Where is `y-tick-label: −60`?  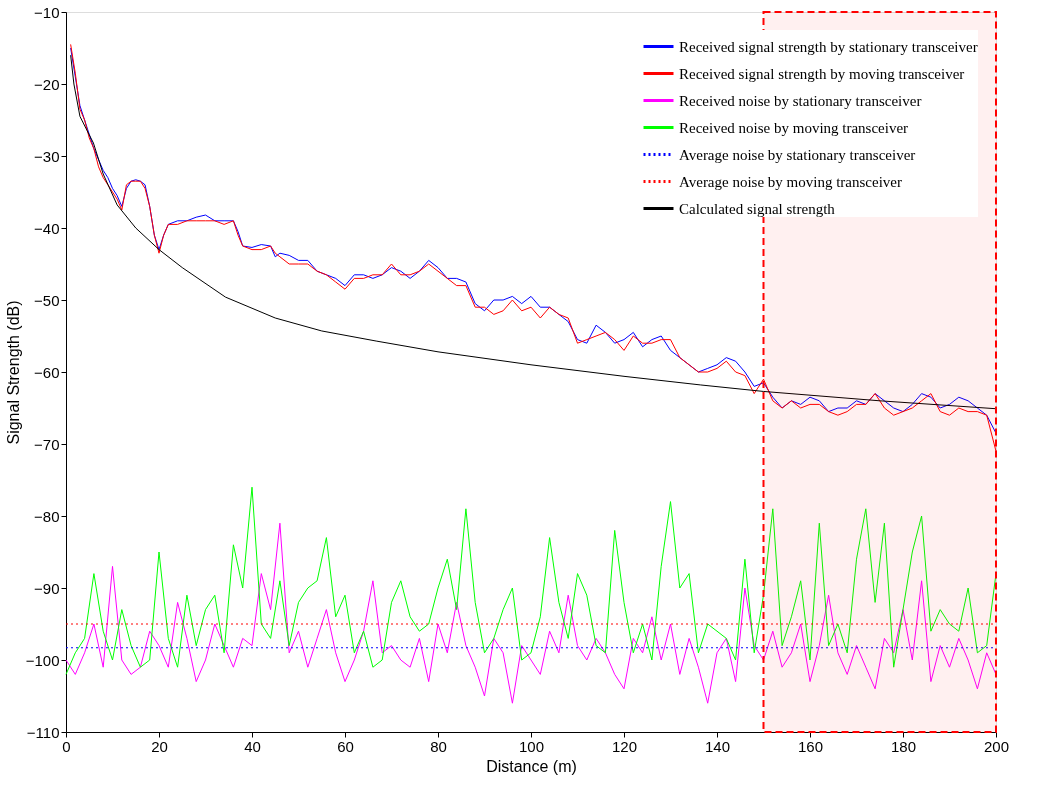 y-tick-label: −60 is located at coordinates (47, 372).